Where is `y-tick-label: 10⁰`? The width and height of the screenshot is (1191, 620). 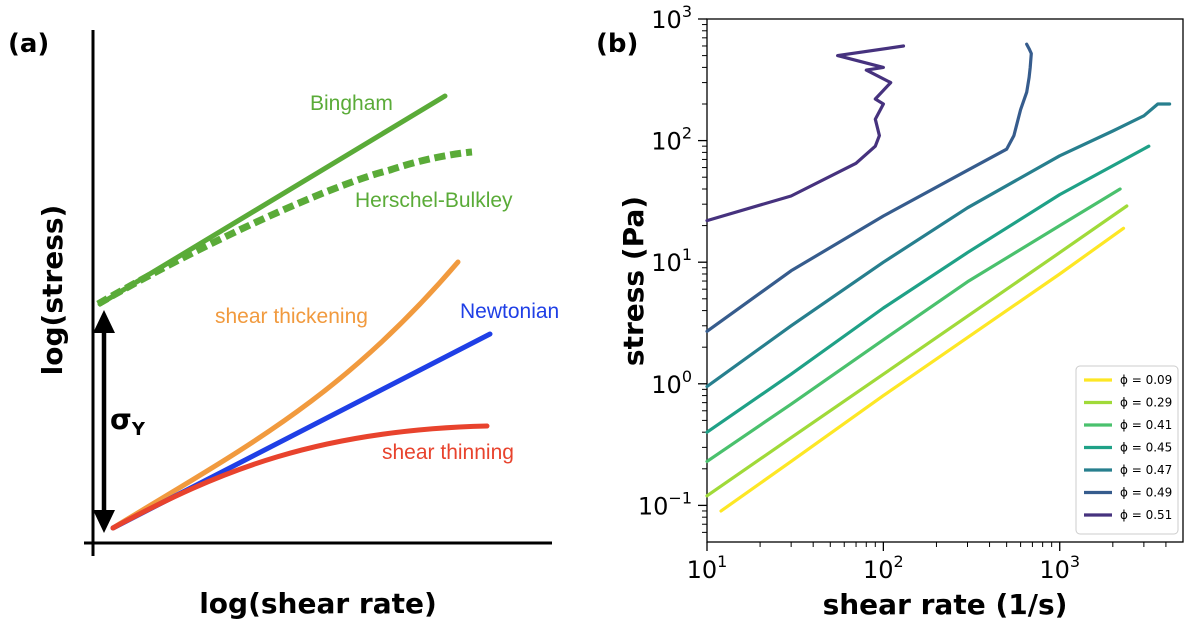 y-tick-label: 10⁰ is located at coordinates (671, 383).